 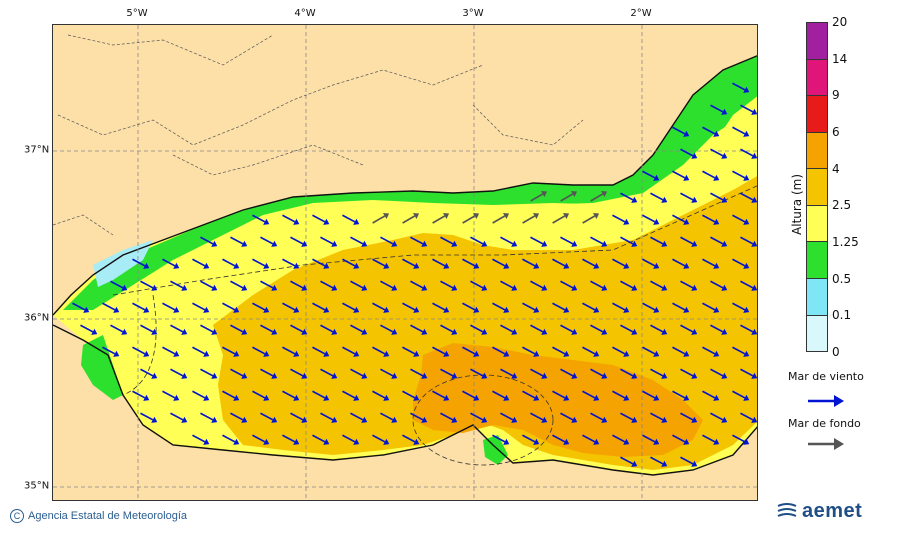 I want to click on lat-tick-36n: 36°N, so click(x=37, y=318).